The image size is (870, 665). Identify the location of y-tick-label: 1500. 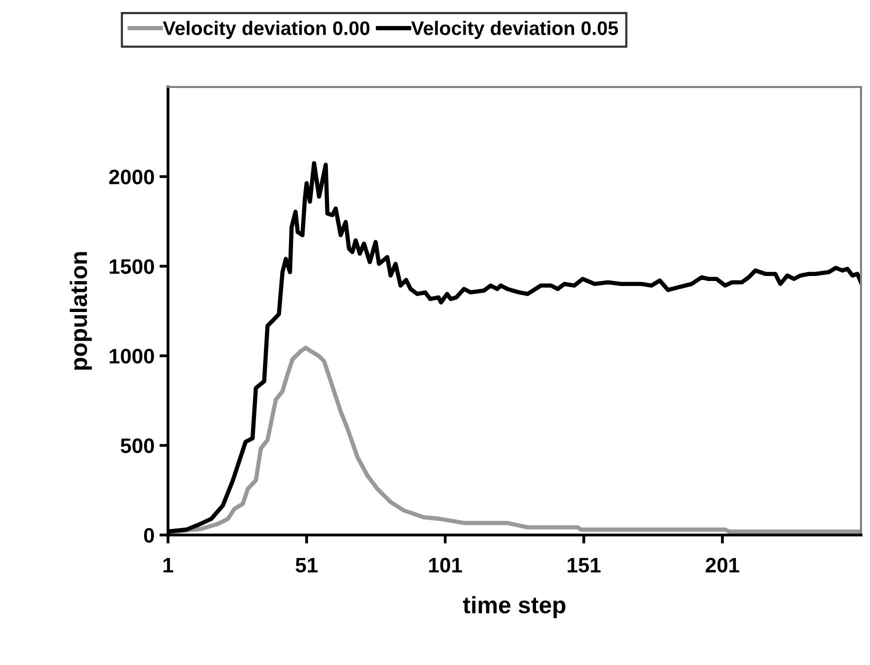
(132, 266).